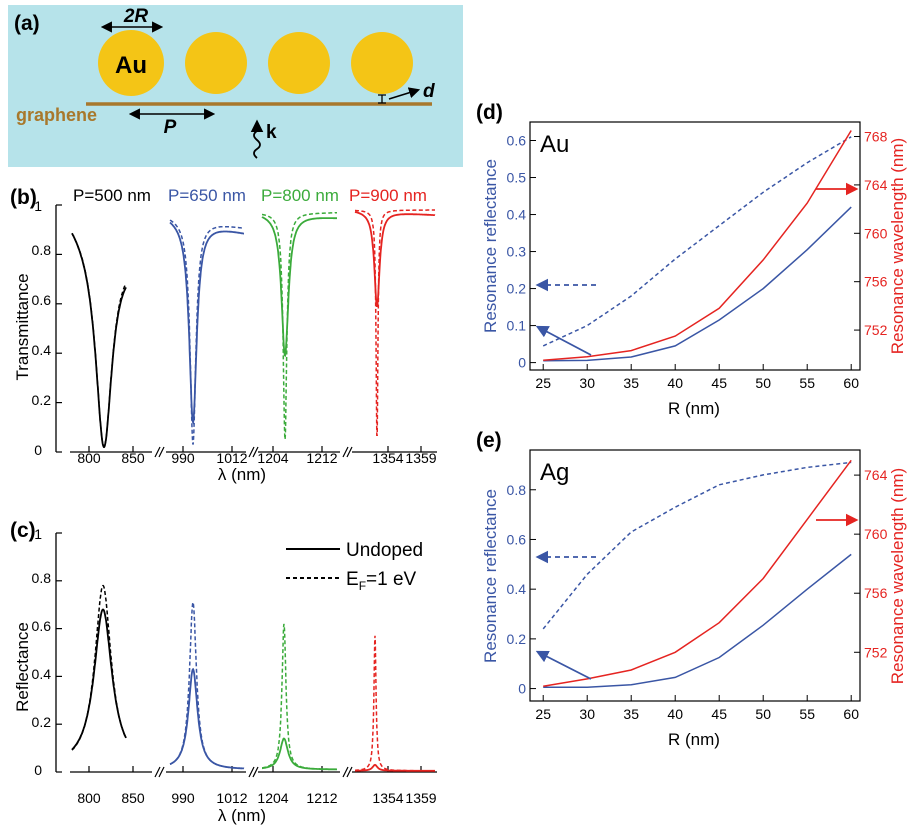 This screenshot has width=914, height=836. I want to click on schematic-panel-a: (a) Au 2R graphene P d k, so click(235, 86).